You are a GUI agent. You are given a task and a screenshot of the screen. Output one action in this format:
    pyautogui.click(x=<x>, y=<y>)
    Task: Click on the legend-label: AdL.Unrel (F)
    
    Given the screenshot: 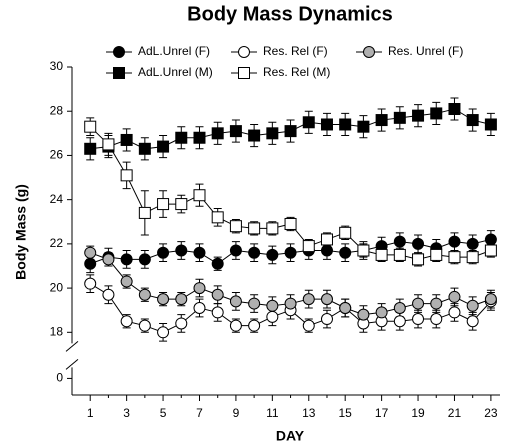 What is the action you would take?
    pyautogui.click(x=174, y=51)
    